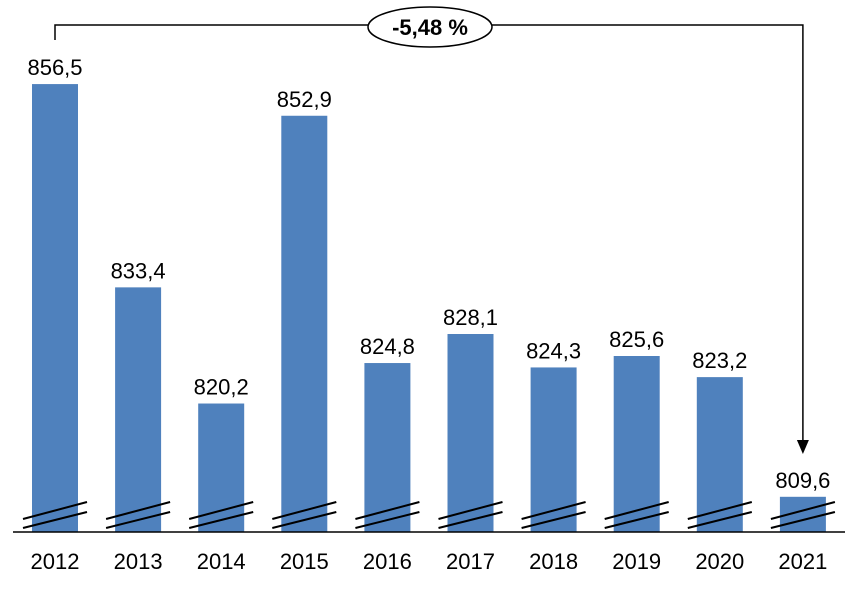  What do you see at coordinates (304, 323) in the screenshot?
I see `bar-2015` at bounding box center [304, 323].